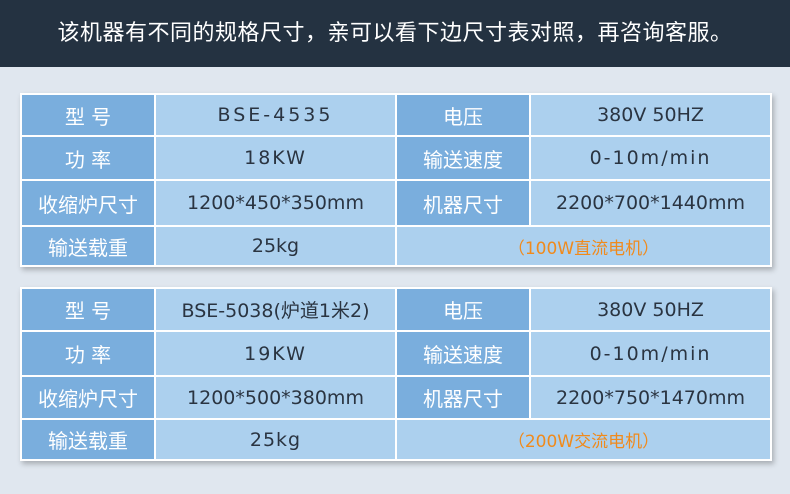 This screenshot has height=494, width=790. I want to click on table-row: 型 号 BSE-5038(炉道1米2) 电压 380V 50HZ, so click(396, 309).